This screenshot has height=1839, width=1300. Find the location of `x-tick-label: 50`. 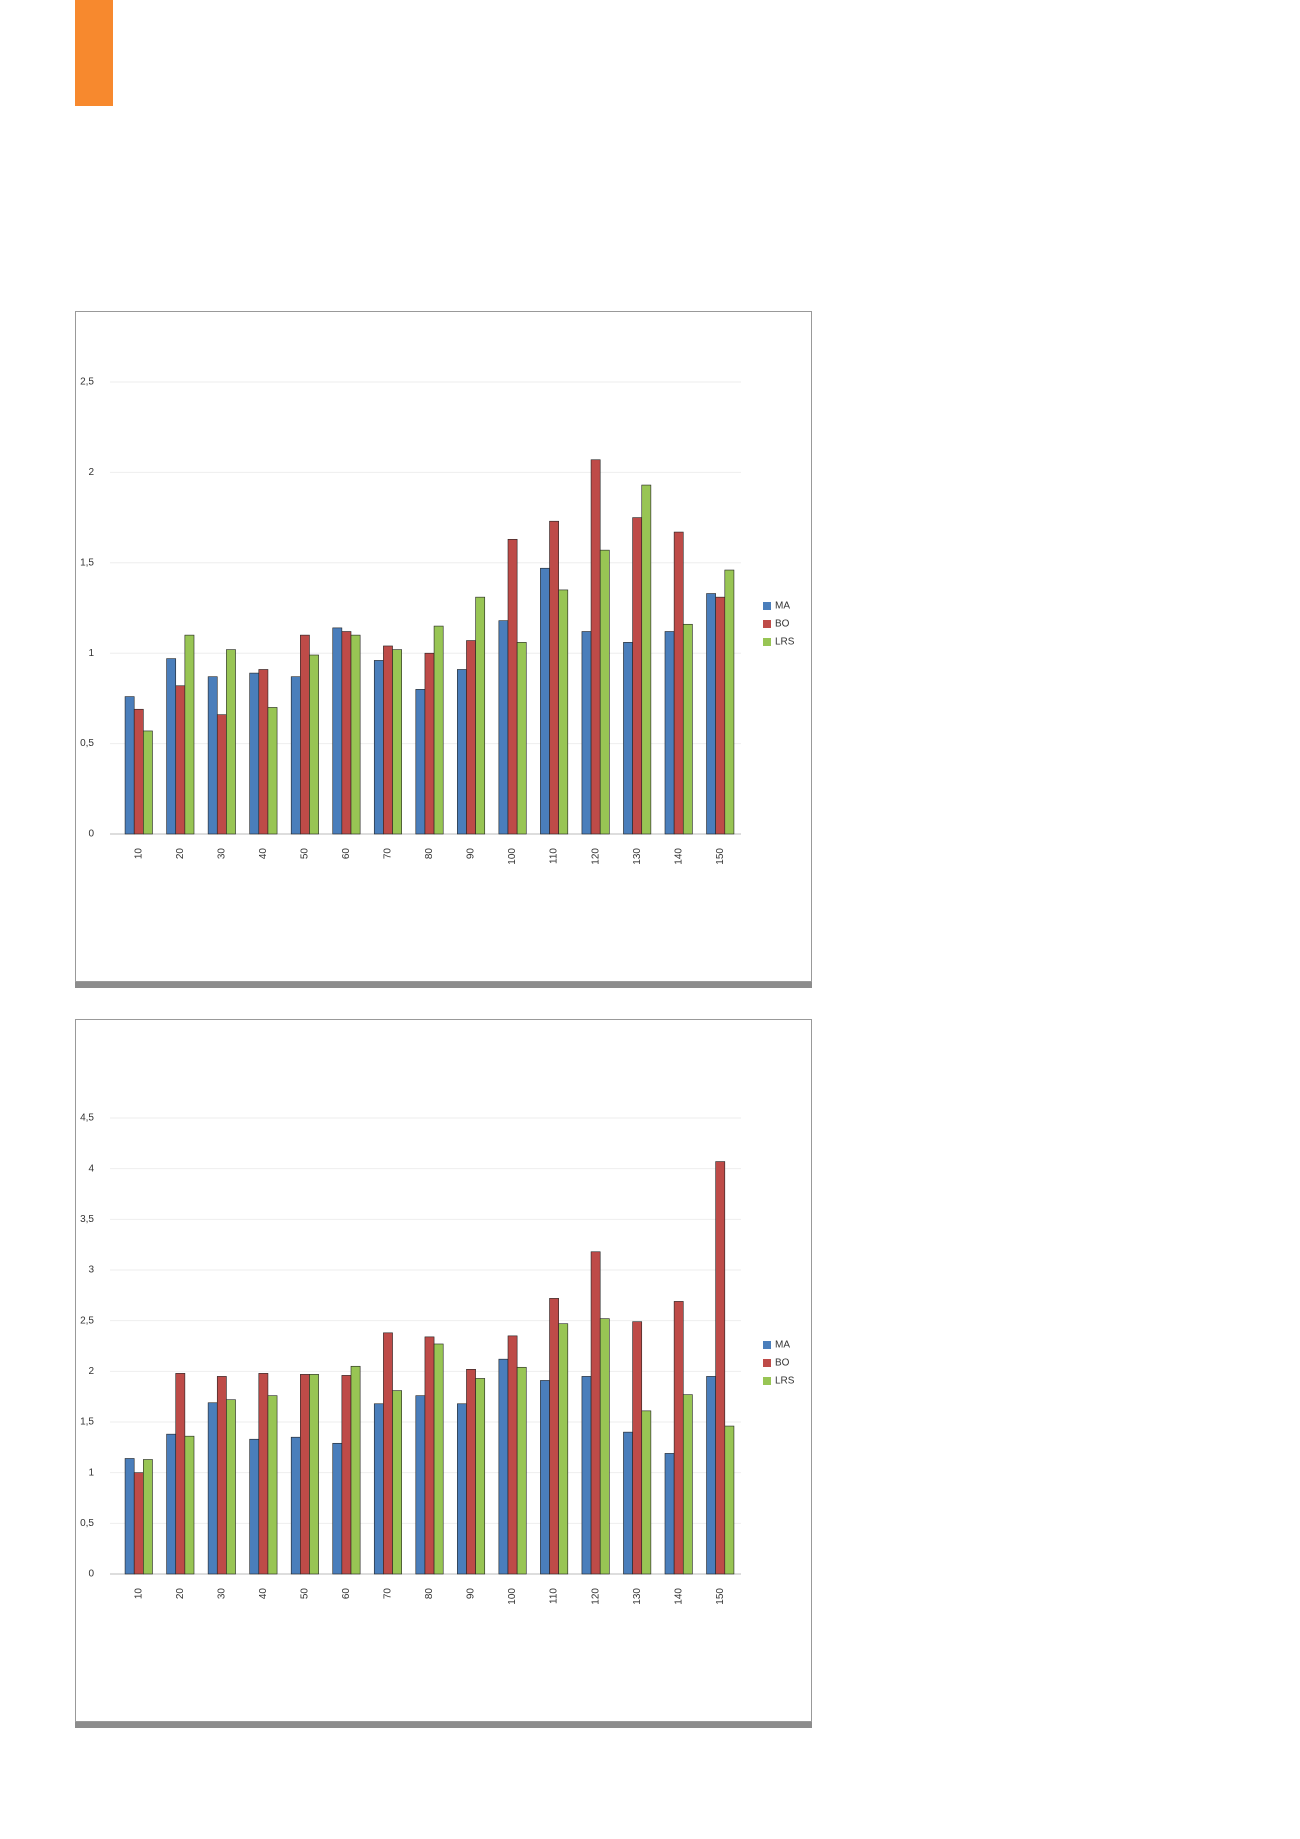

x-tick-label: 50 is located at coordinates (305, 1594).